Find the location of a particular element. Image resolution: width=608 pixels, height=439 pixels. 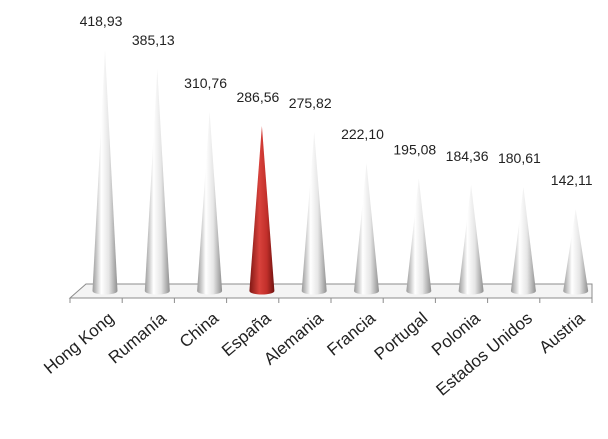

category-label: Austria is located at coordinates (562, 332).